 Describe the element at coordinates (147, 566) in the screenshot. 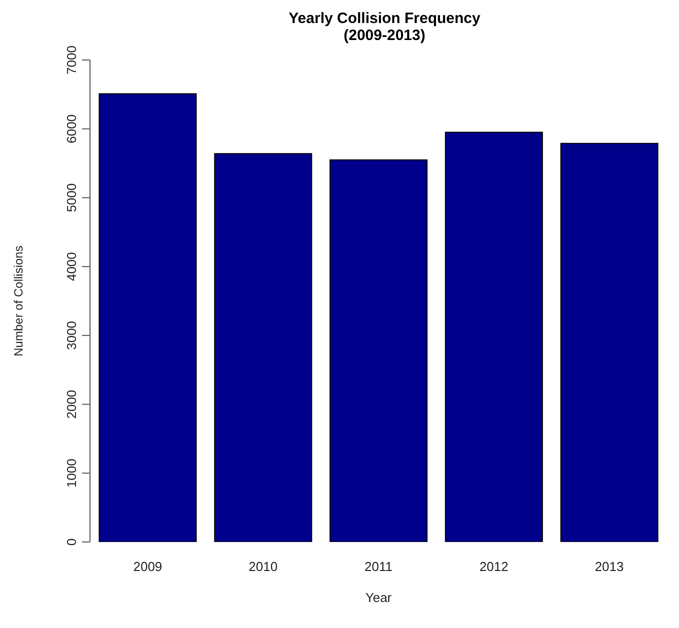

I see `x-tick-label: 2009` at that location.